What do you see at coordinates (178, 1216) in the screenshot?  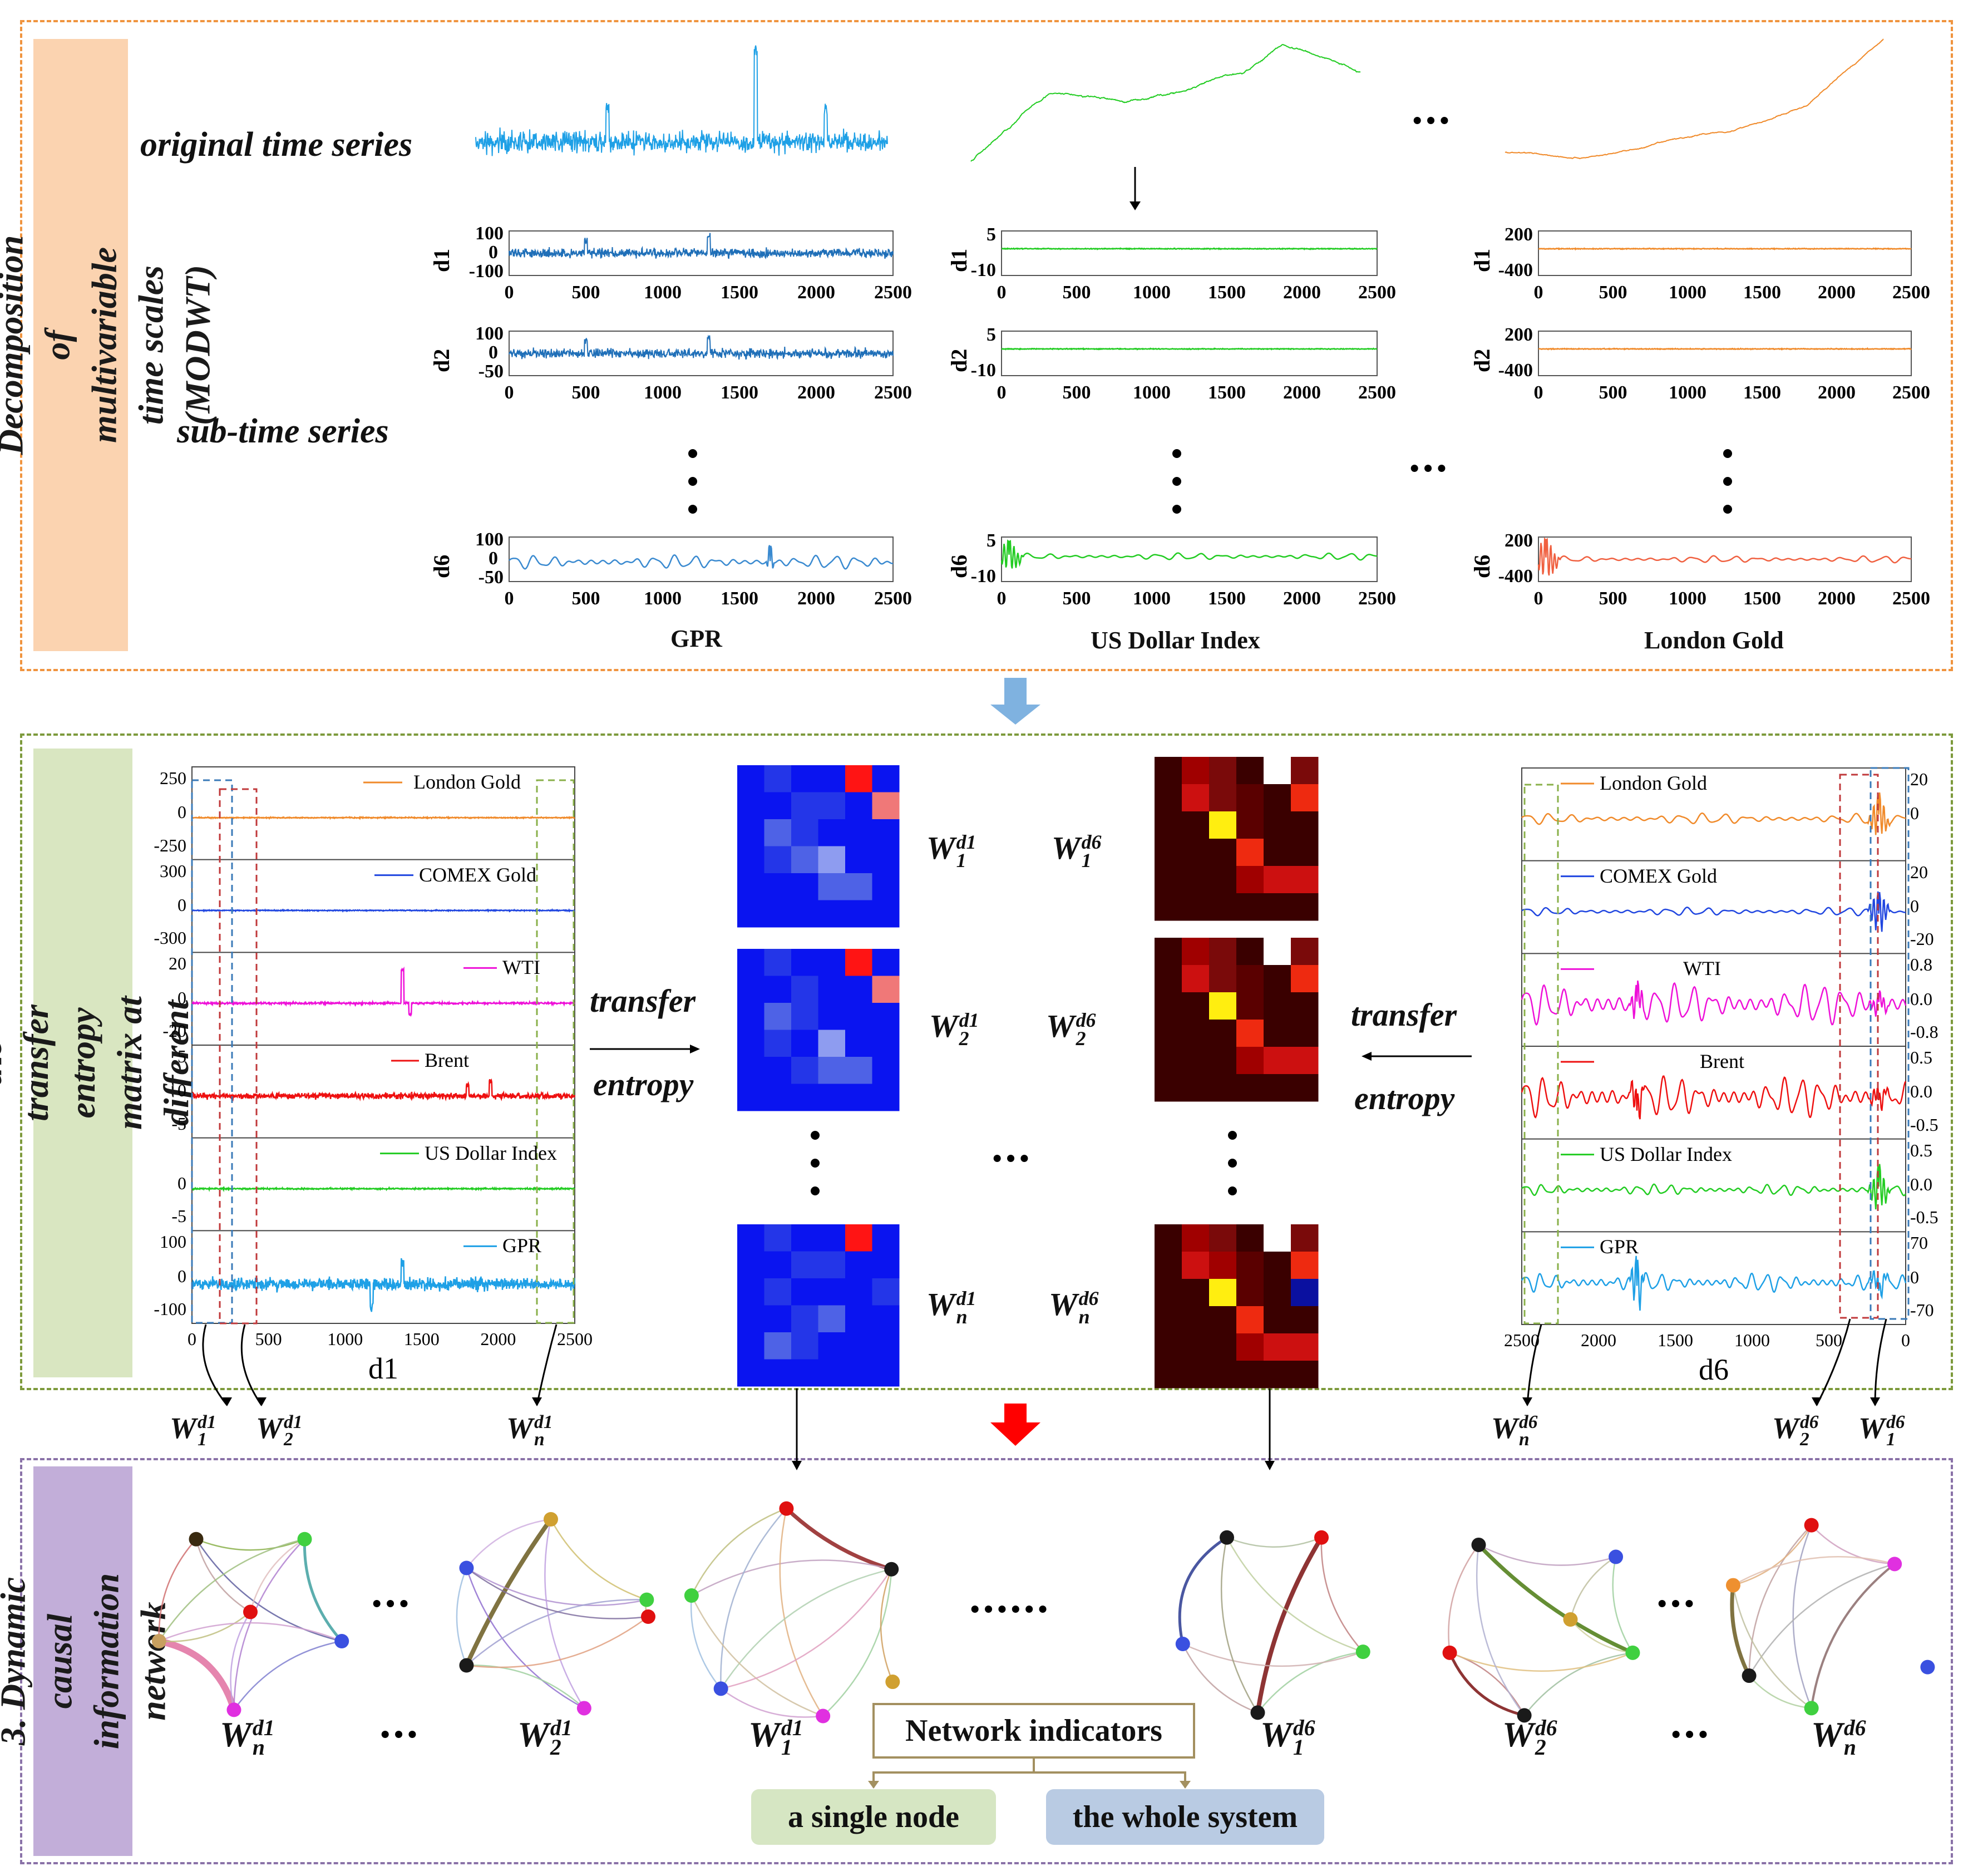 I see `ytick: -5` at bounding box center [178, 1216].